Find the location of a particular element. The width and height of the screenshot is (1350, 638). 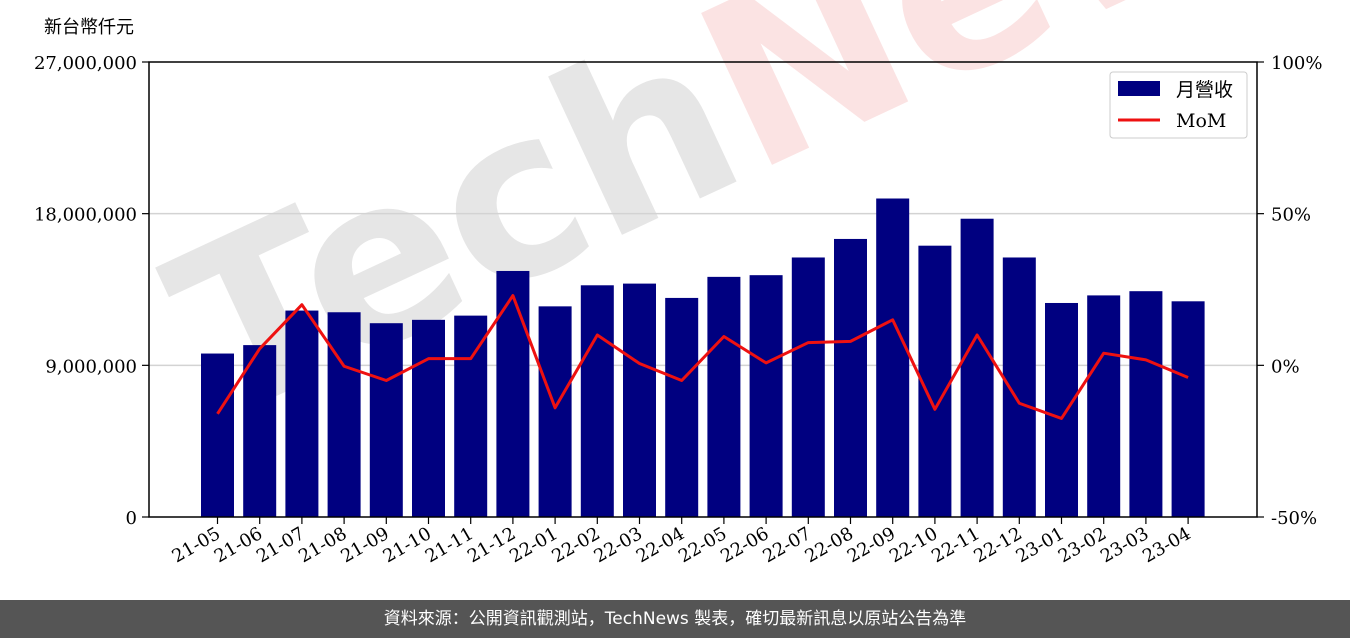

y-left-tick-label: 27,000,000 is located at coordinates (85, 63).